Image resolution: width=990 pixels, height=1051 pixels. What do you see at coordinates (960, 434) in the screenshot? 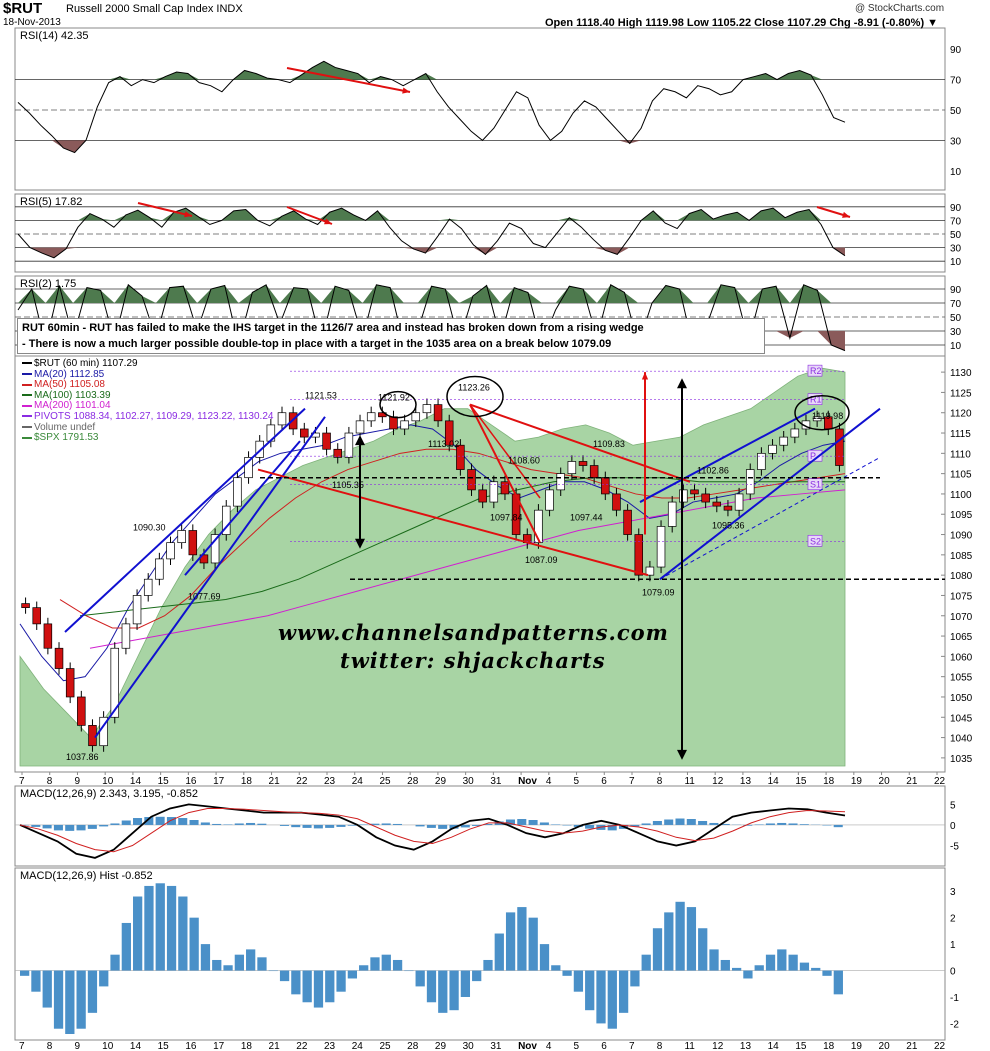
I see `y-tick-label: 1115` at bounding box center [960, 434].